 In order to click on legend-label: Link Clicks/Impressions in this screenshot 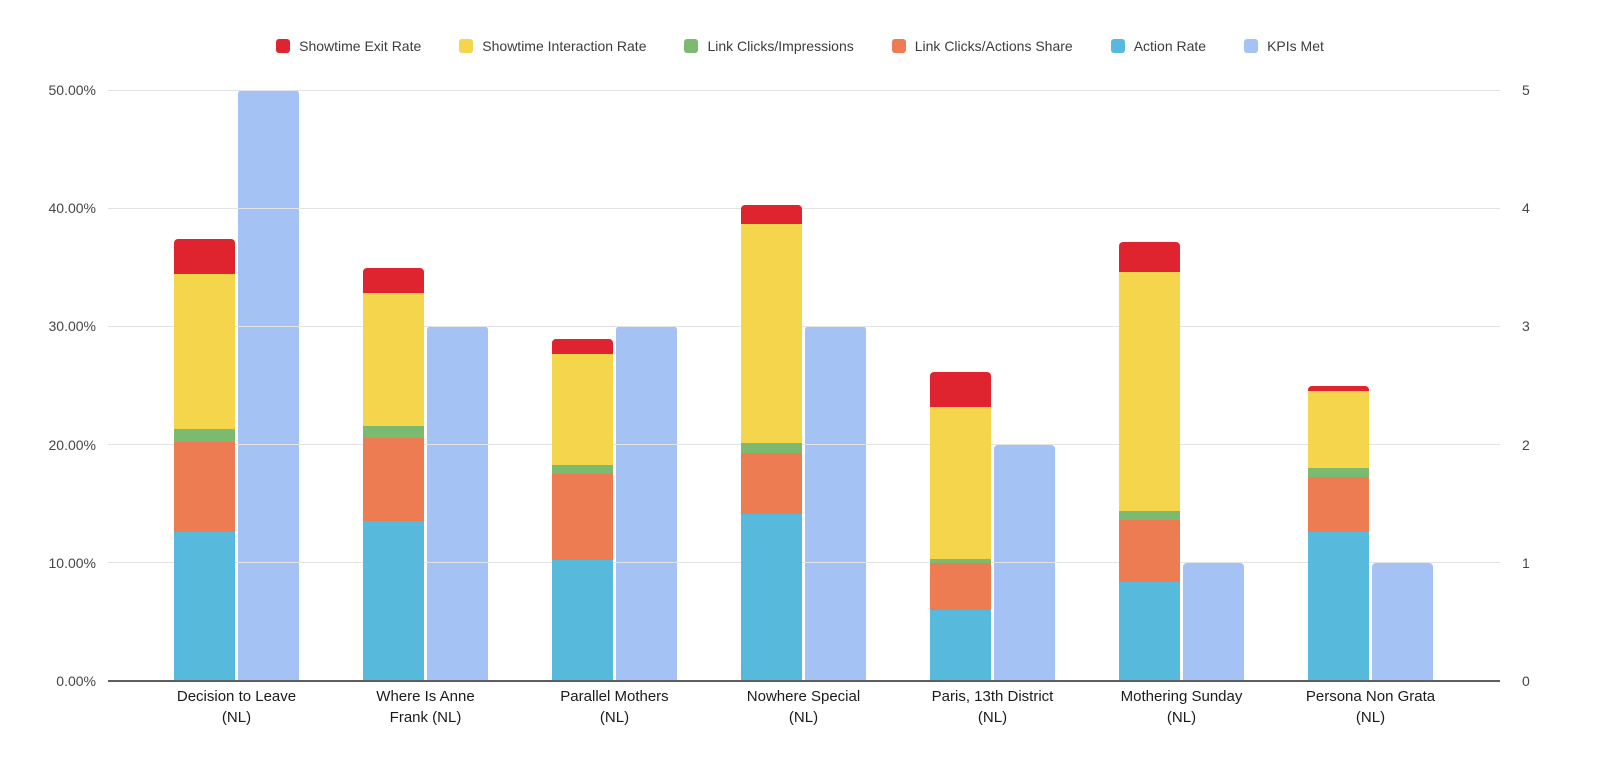, I will do `click(780, 46)`.